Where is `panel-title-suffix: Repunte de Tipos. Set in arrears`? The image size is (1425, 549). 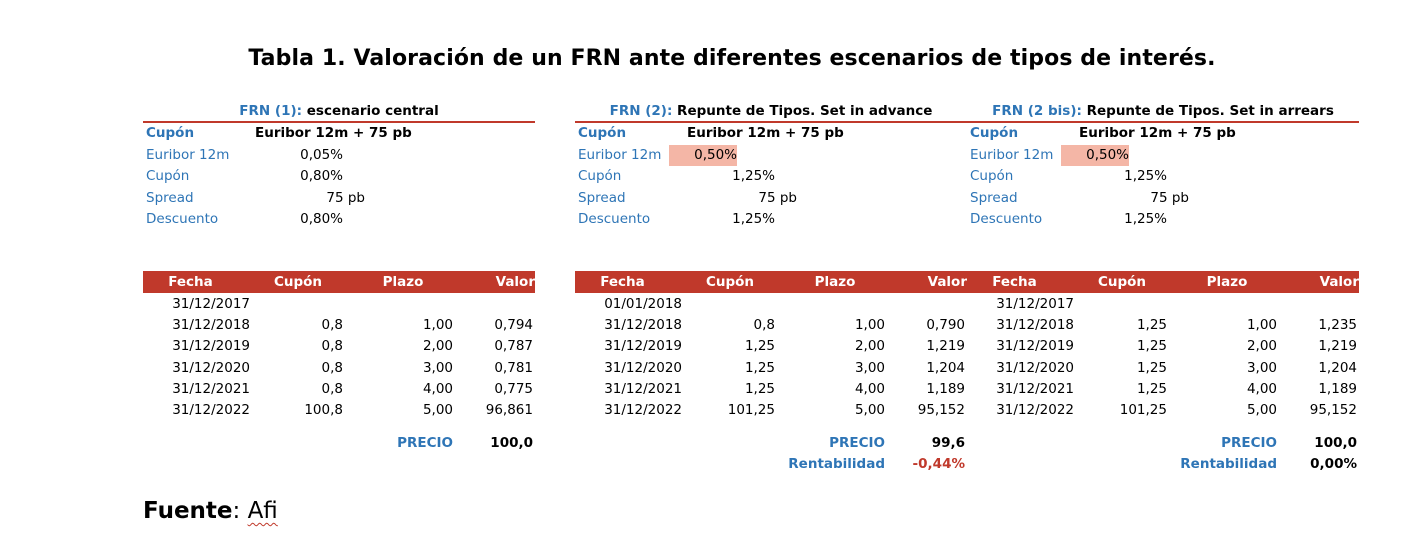
panel-title-suffix: Repunte de Tipos. Set in arrears is located at coordinates (1207, 111).